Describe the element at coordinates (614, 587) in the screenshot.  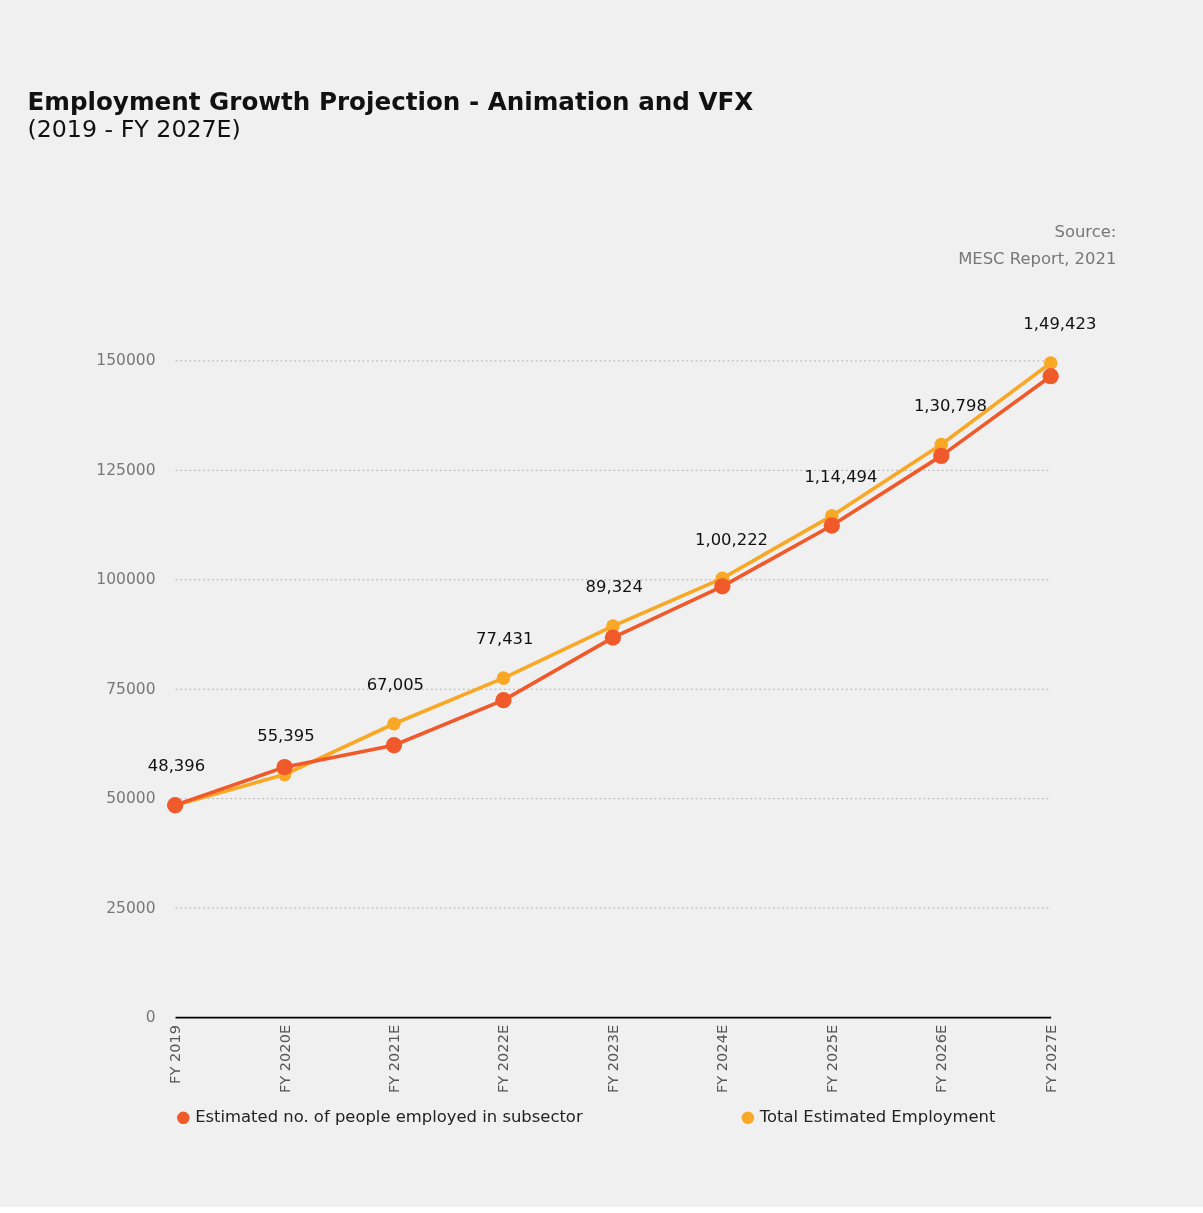
I see `data-label: 89,324` at that location.